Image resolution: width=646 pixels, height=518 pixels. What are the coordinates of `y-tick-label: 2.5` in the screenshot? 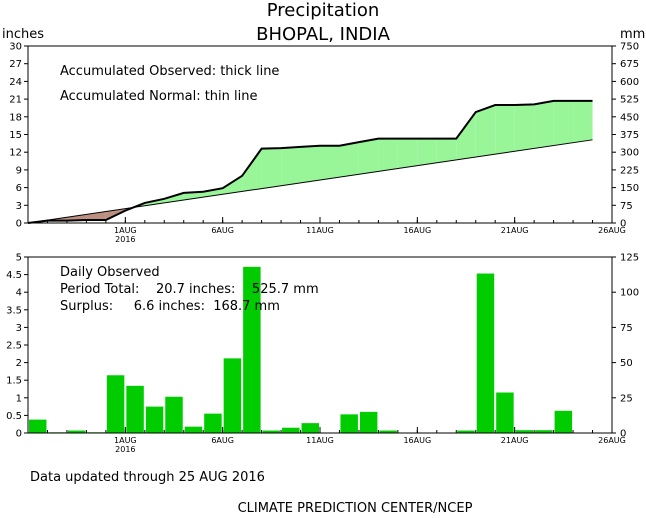 It's located at (14, 346).